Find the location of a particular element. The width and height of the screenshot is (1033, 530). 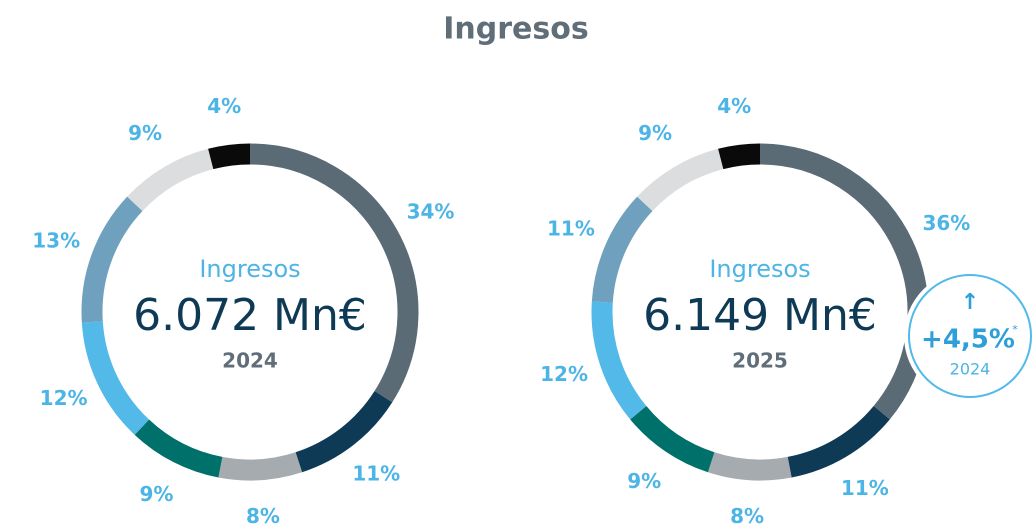

badge-value: +4,5% is located at coordinates (968, 340).